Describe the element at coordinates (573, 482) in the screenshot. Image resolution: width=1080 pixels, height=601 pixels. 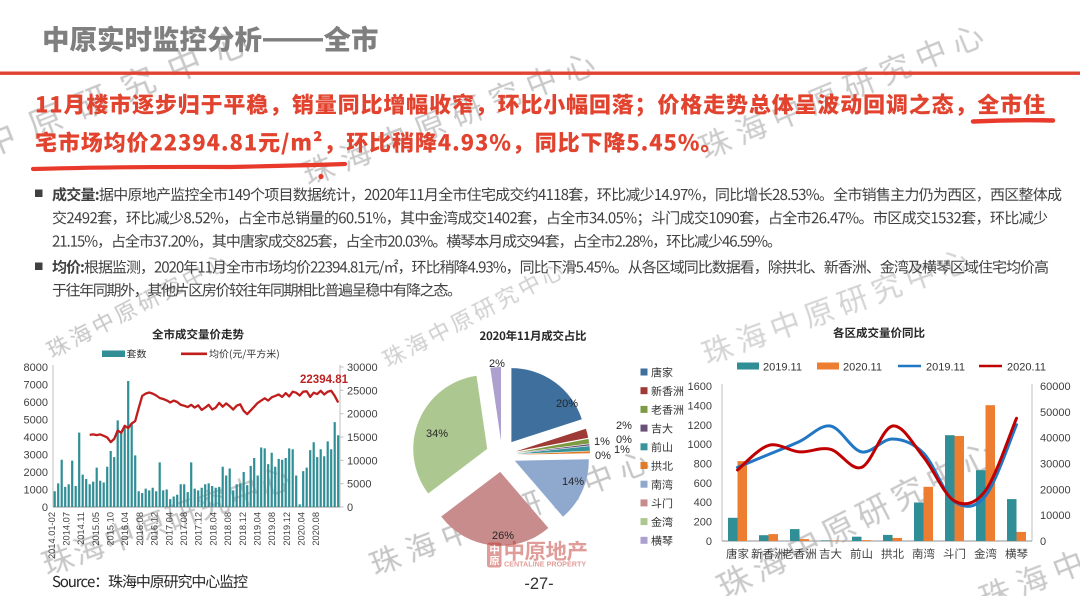
I see `svg-text: 14%` at that location.